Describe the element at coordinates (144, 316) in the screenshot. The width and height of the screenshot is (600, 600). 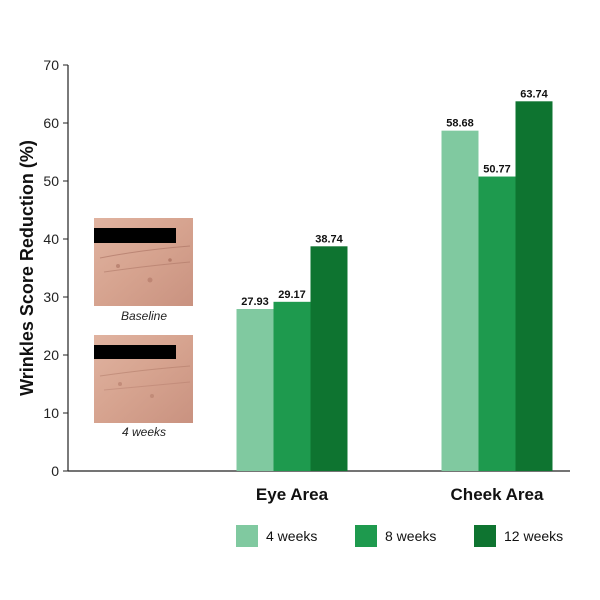
I see `photo-caption-baseline: Baseline` at that location.